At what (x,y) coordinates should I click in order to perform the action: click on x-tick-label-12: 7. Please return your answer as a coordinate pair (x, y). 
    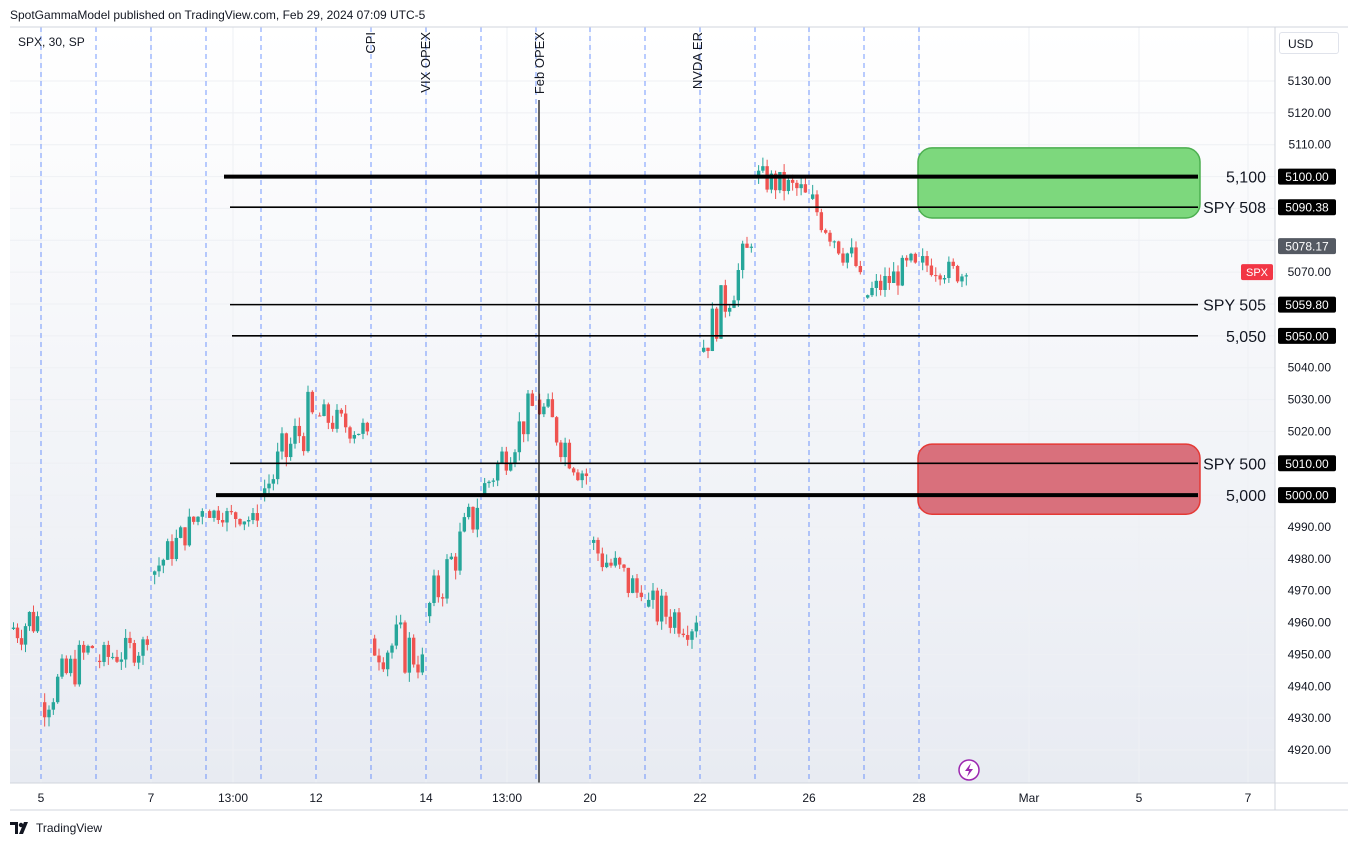
    Looking at the image, I should click on (1248, 798).